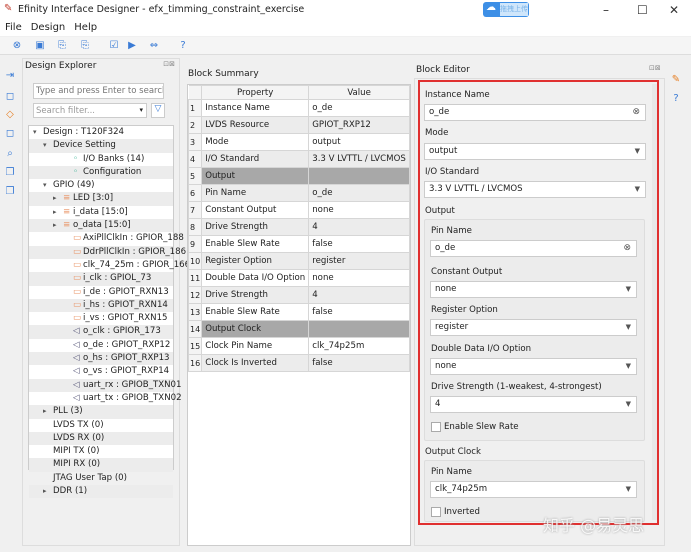 The height and width of the screenshot is (552, 691). Describe the element at coordinates (452, 172) in the screenshot. I see `io-standard-label: I/O Standard` at that location.